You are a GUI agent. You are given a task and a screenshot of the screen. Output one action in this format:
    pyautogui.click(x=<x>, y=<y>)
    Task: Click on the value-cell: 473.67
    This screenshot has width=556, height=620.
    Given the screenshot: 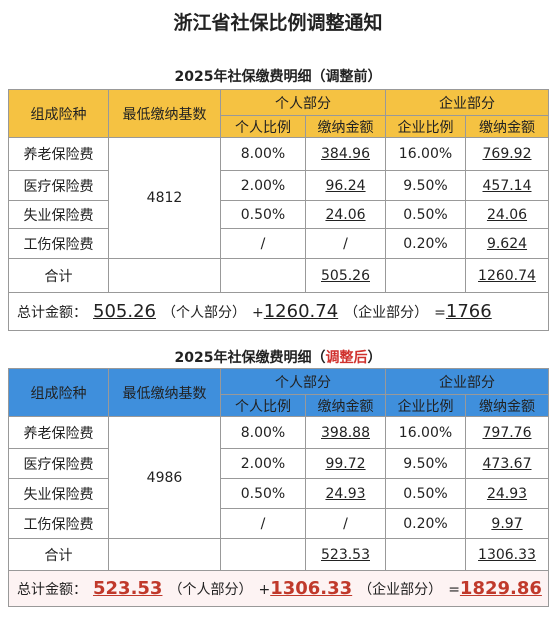 What is the action you would take?
    pyautogui.click(x=507, y=463)
    